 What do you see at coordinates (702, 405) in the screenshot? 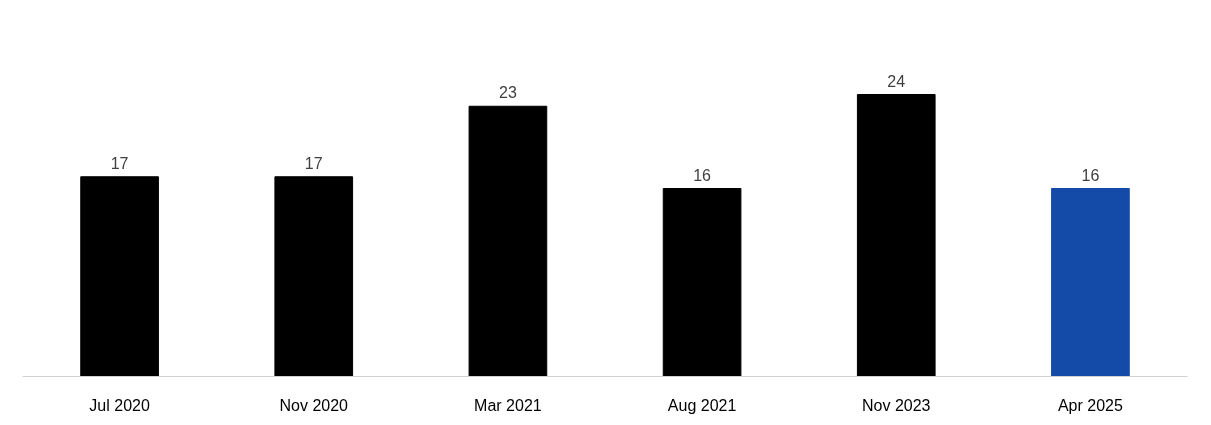
I see `x-tick-label: Aug 2021` at bounding box center [702, 405].